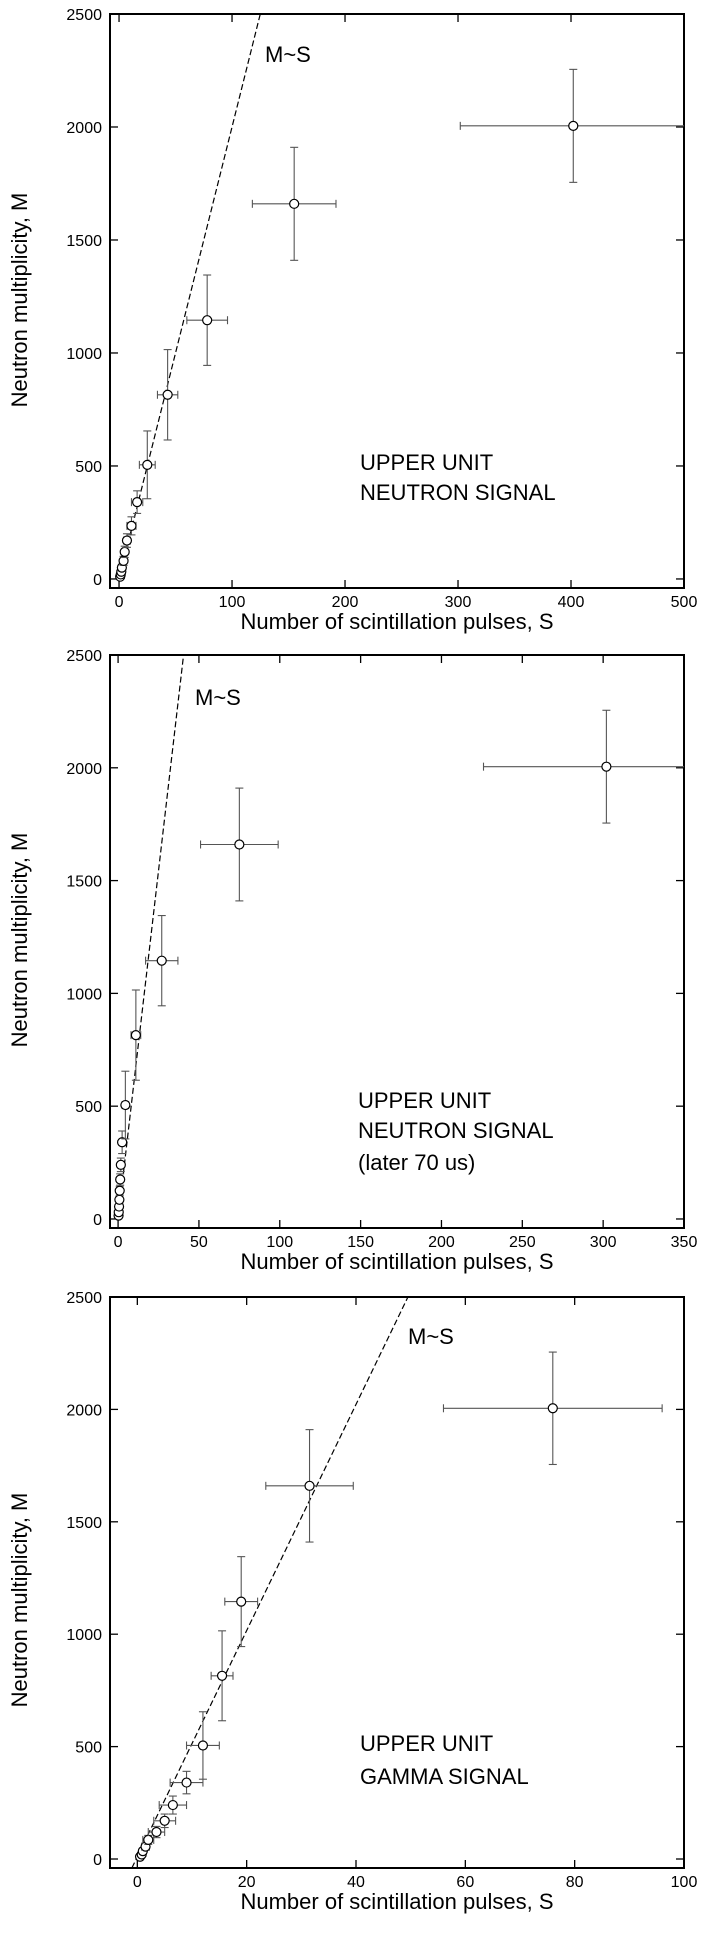  What do you see at coordinates (345, 602) in the screenshot?
I see `x-tick-label: 200` at bounding box center [345, 602].